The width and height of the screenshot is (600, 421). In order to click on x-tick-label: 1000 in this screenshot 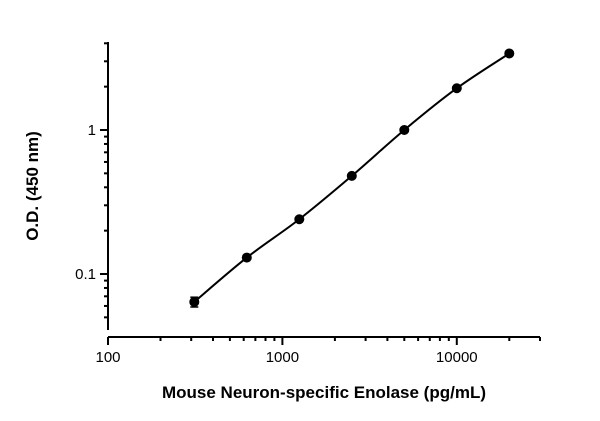, I will do `click(282, 357)`.